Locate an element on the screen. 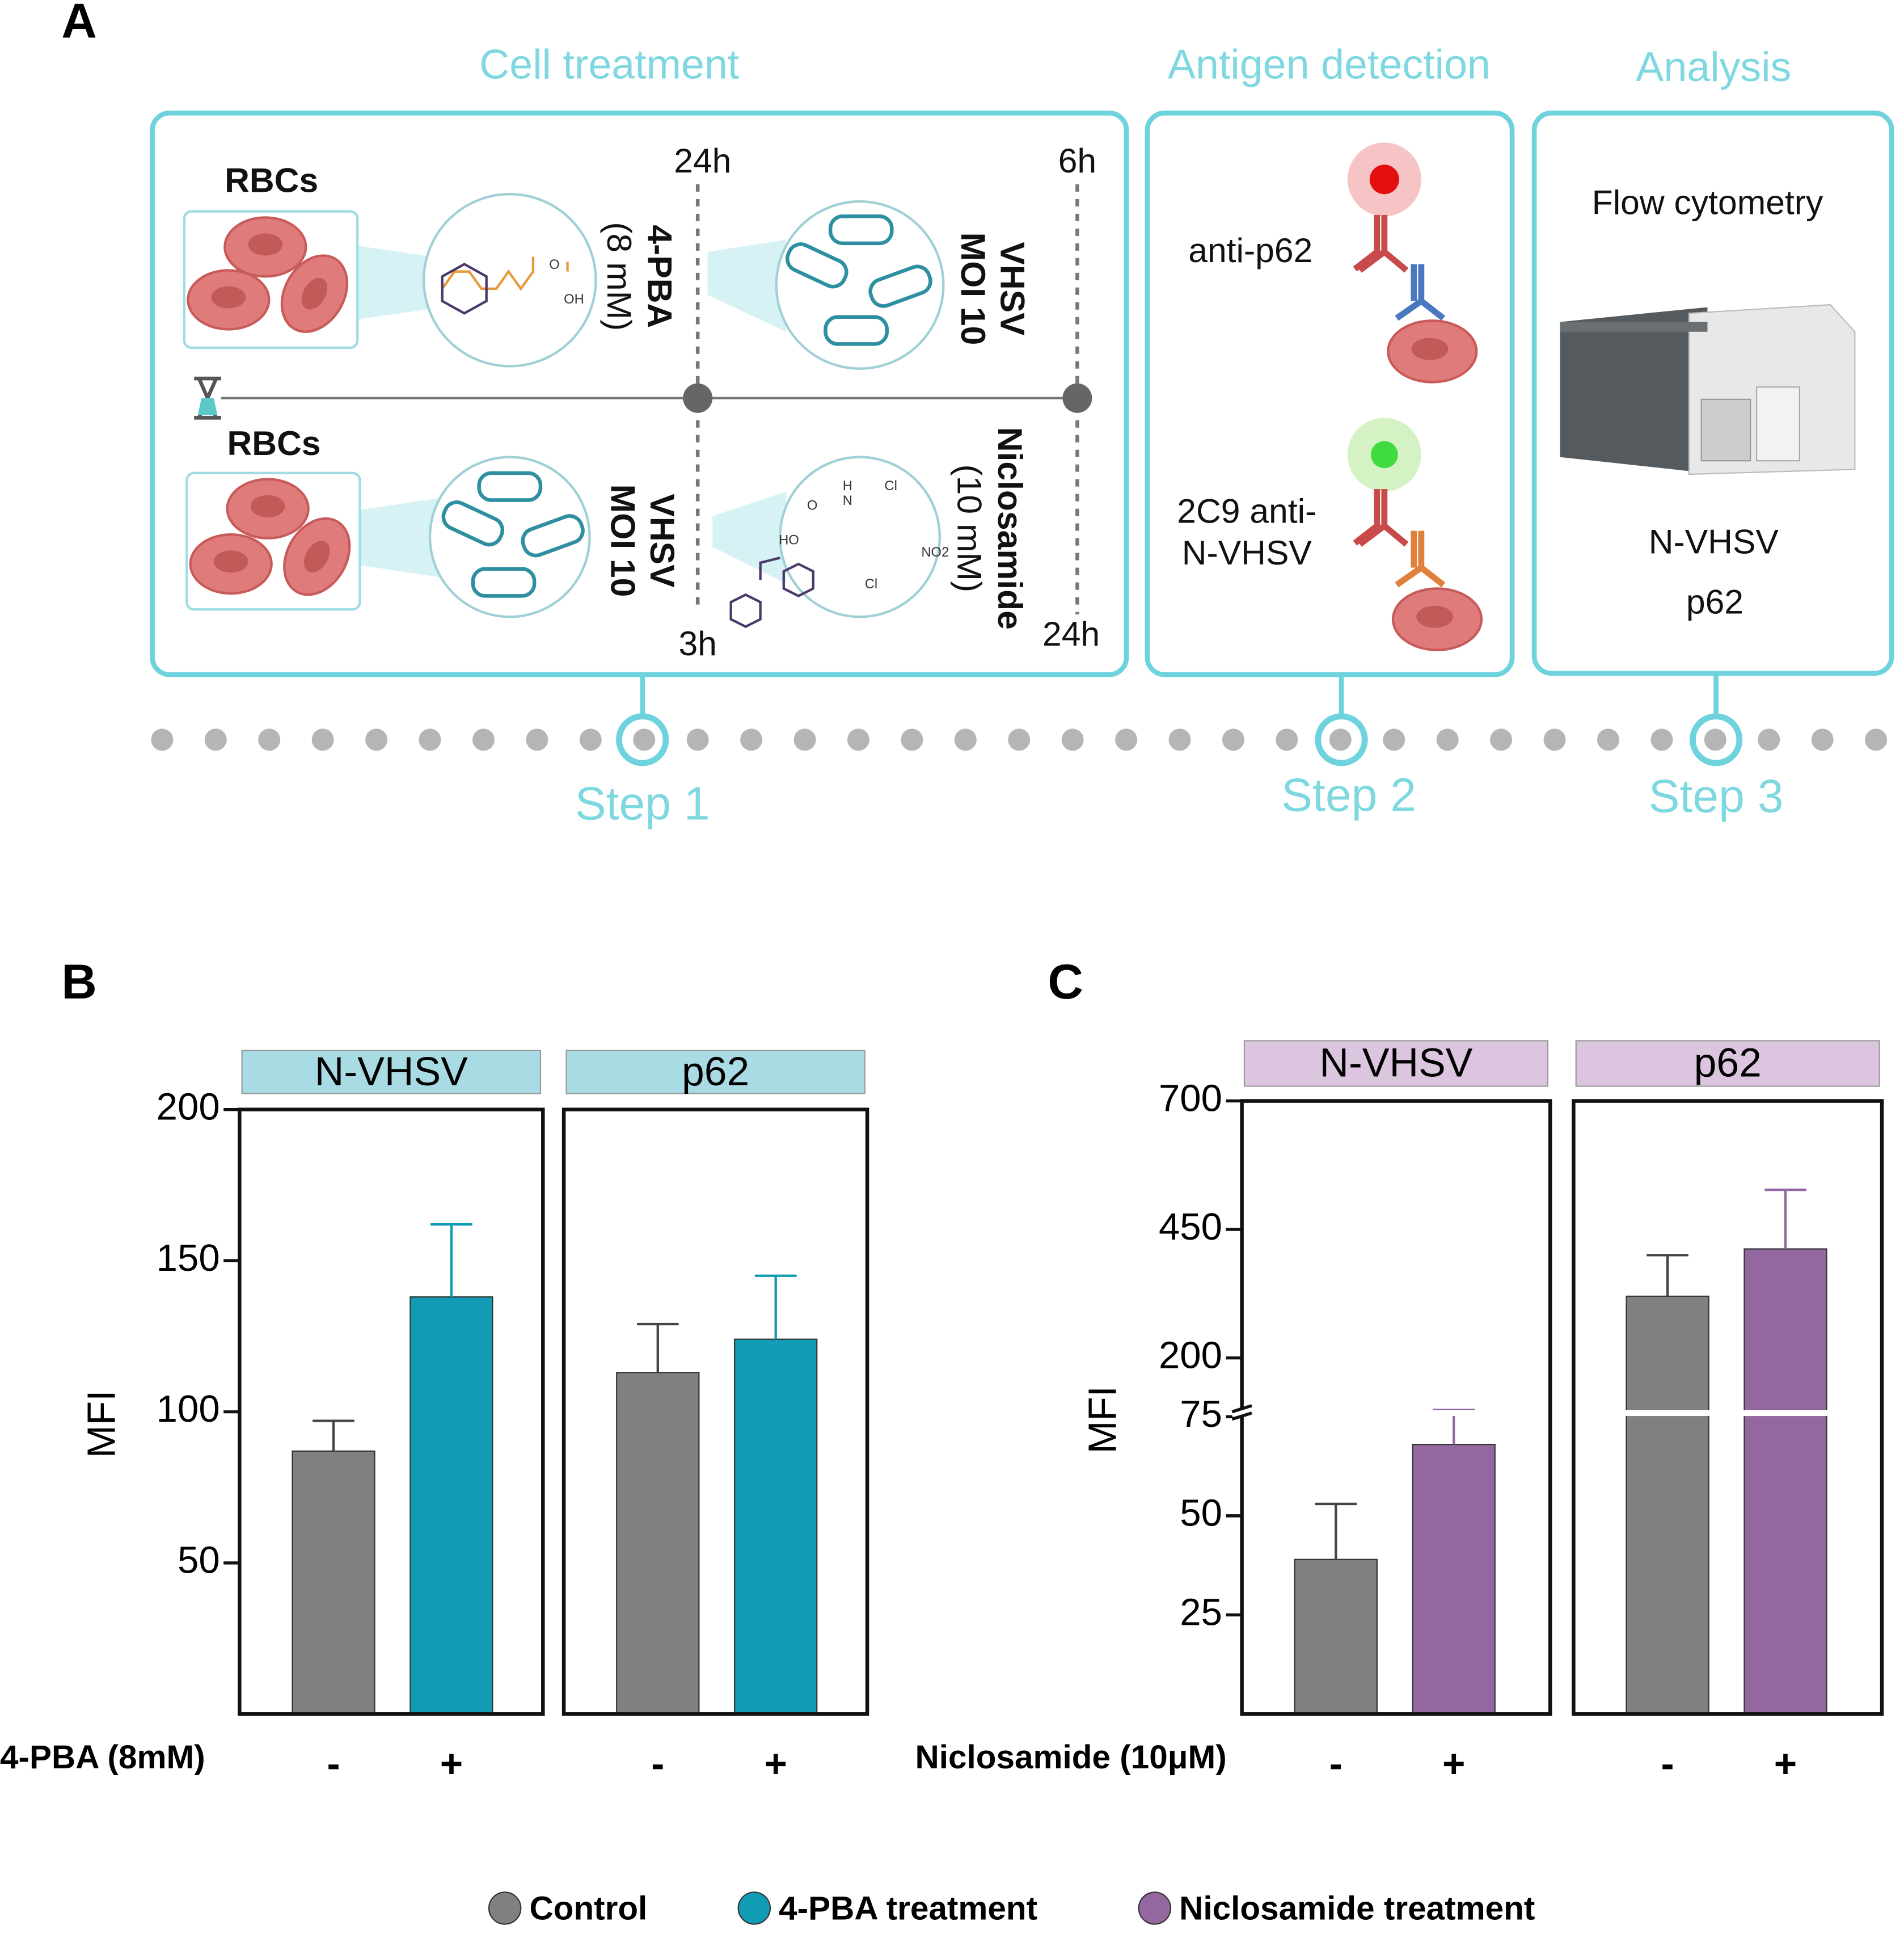 This screenshot has width=1904, height=1934. analysis-target: N-VHSV is located at coordinates (1714, 541).